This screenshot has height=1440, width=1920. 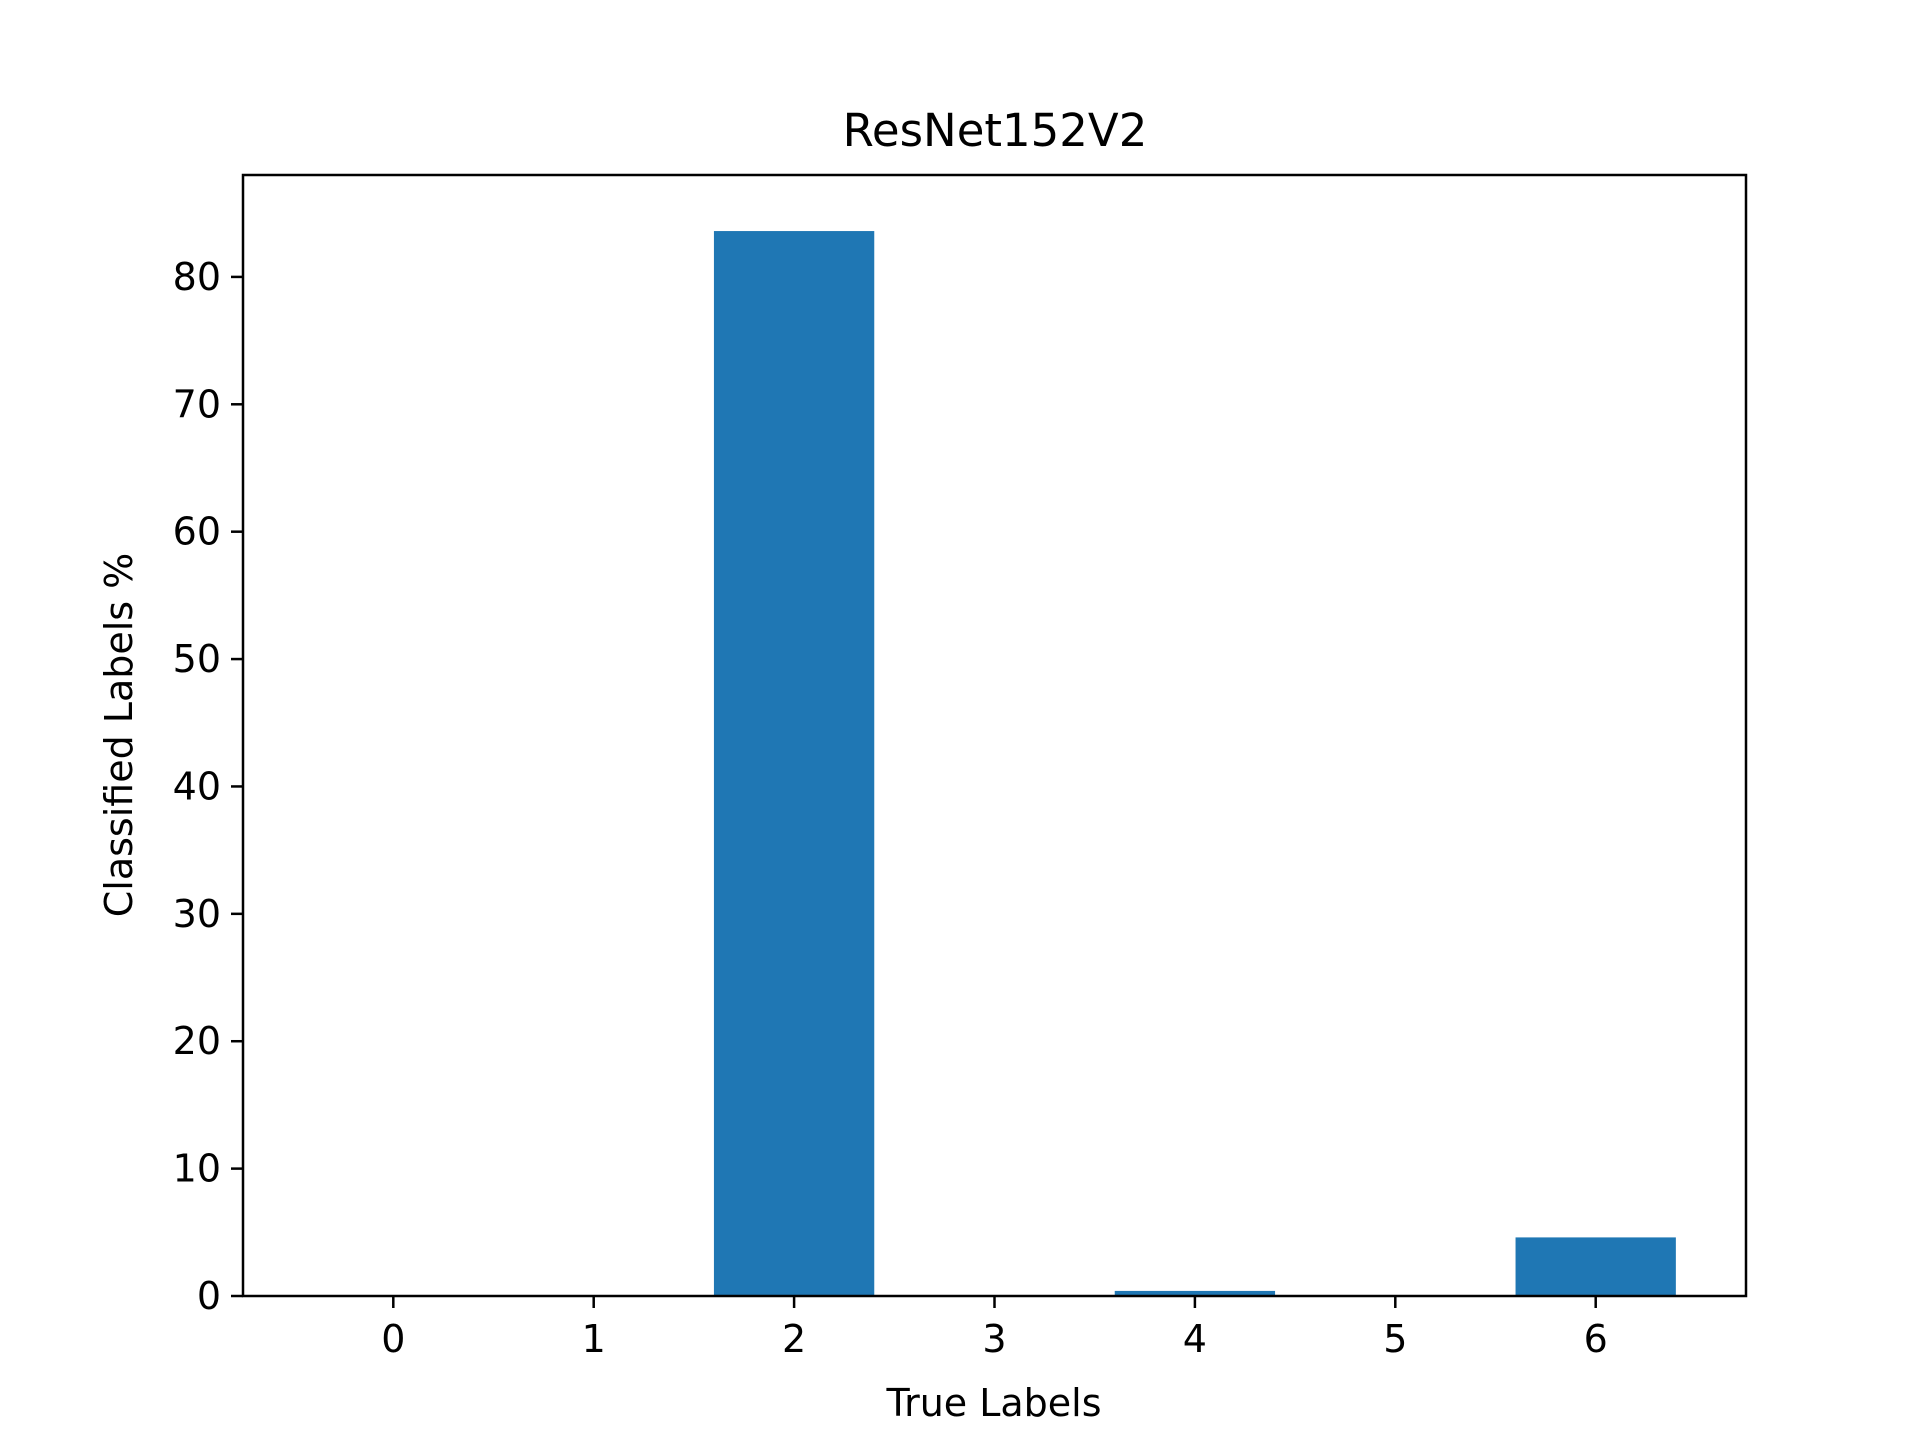 I want to click on x-tick-label: 0, so click(x=393, y=1339).